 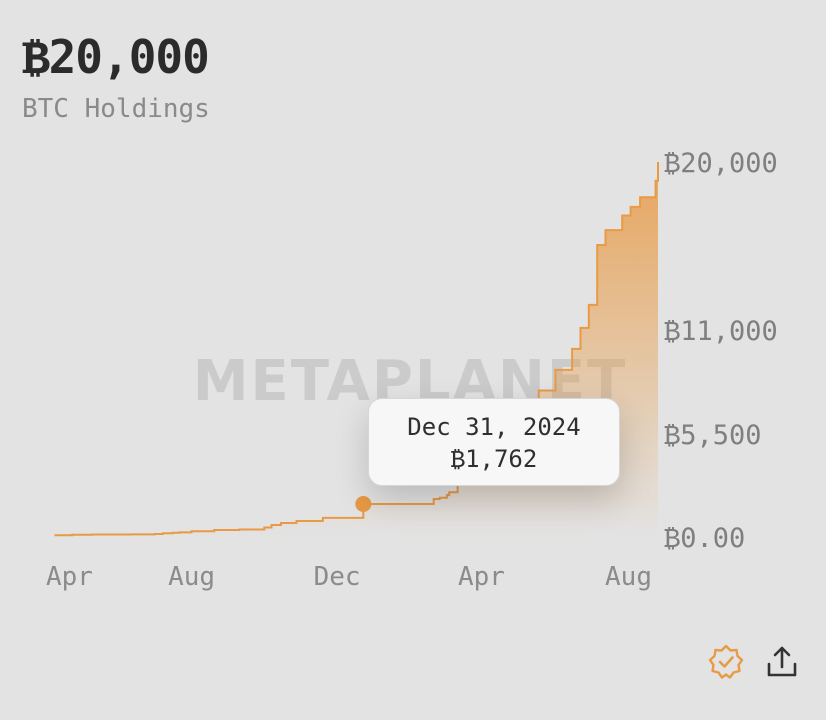 I want to click on x-axis-ticks: Apr Aug Dec Apr Aug, so click(x=349, y=577).